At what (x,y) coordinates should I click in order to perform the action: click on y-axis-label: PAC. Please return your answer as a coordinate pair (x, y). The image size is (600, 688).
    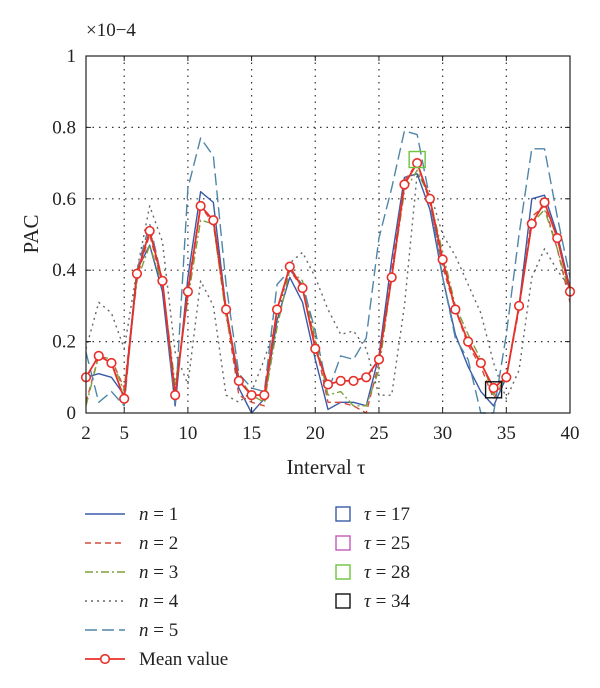
    Looking at the image, I should click on (31, 234).